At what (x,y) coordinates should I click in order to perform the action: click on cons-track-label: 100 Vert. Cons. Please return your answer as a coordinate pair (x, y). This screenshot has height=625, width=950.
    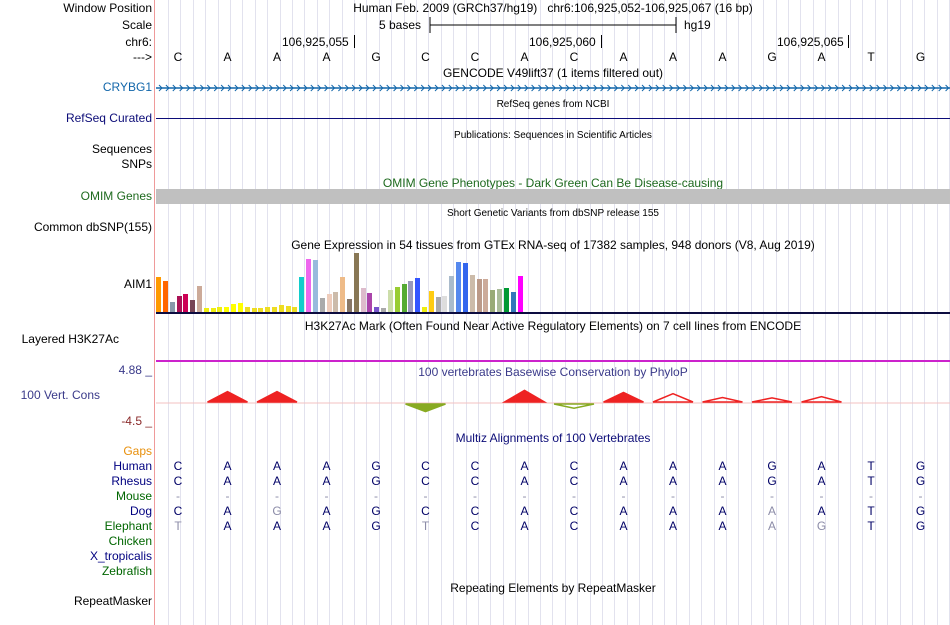
    Looking at the image, I should click on (60, 395).